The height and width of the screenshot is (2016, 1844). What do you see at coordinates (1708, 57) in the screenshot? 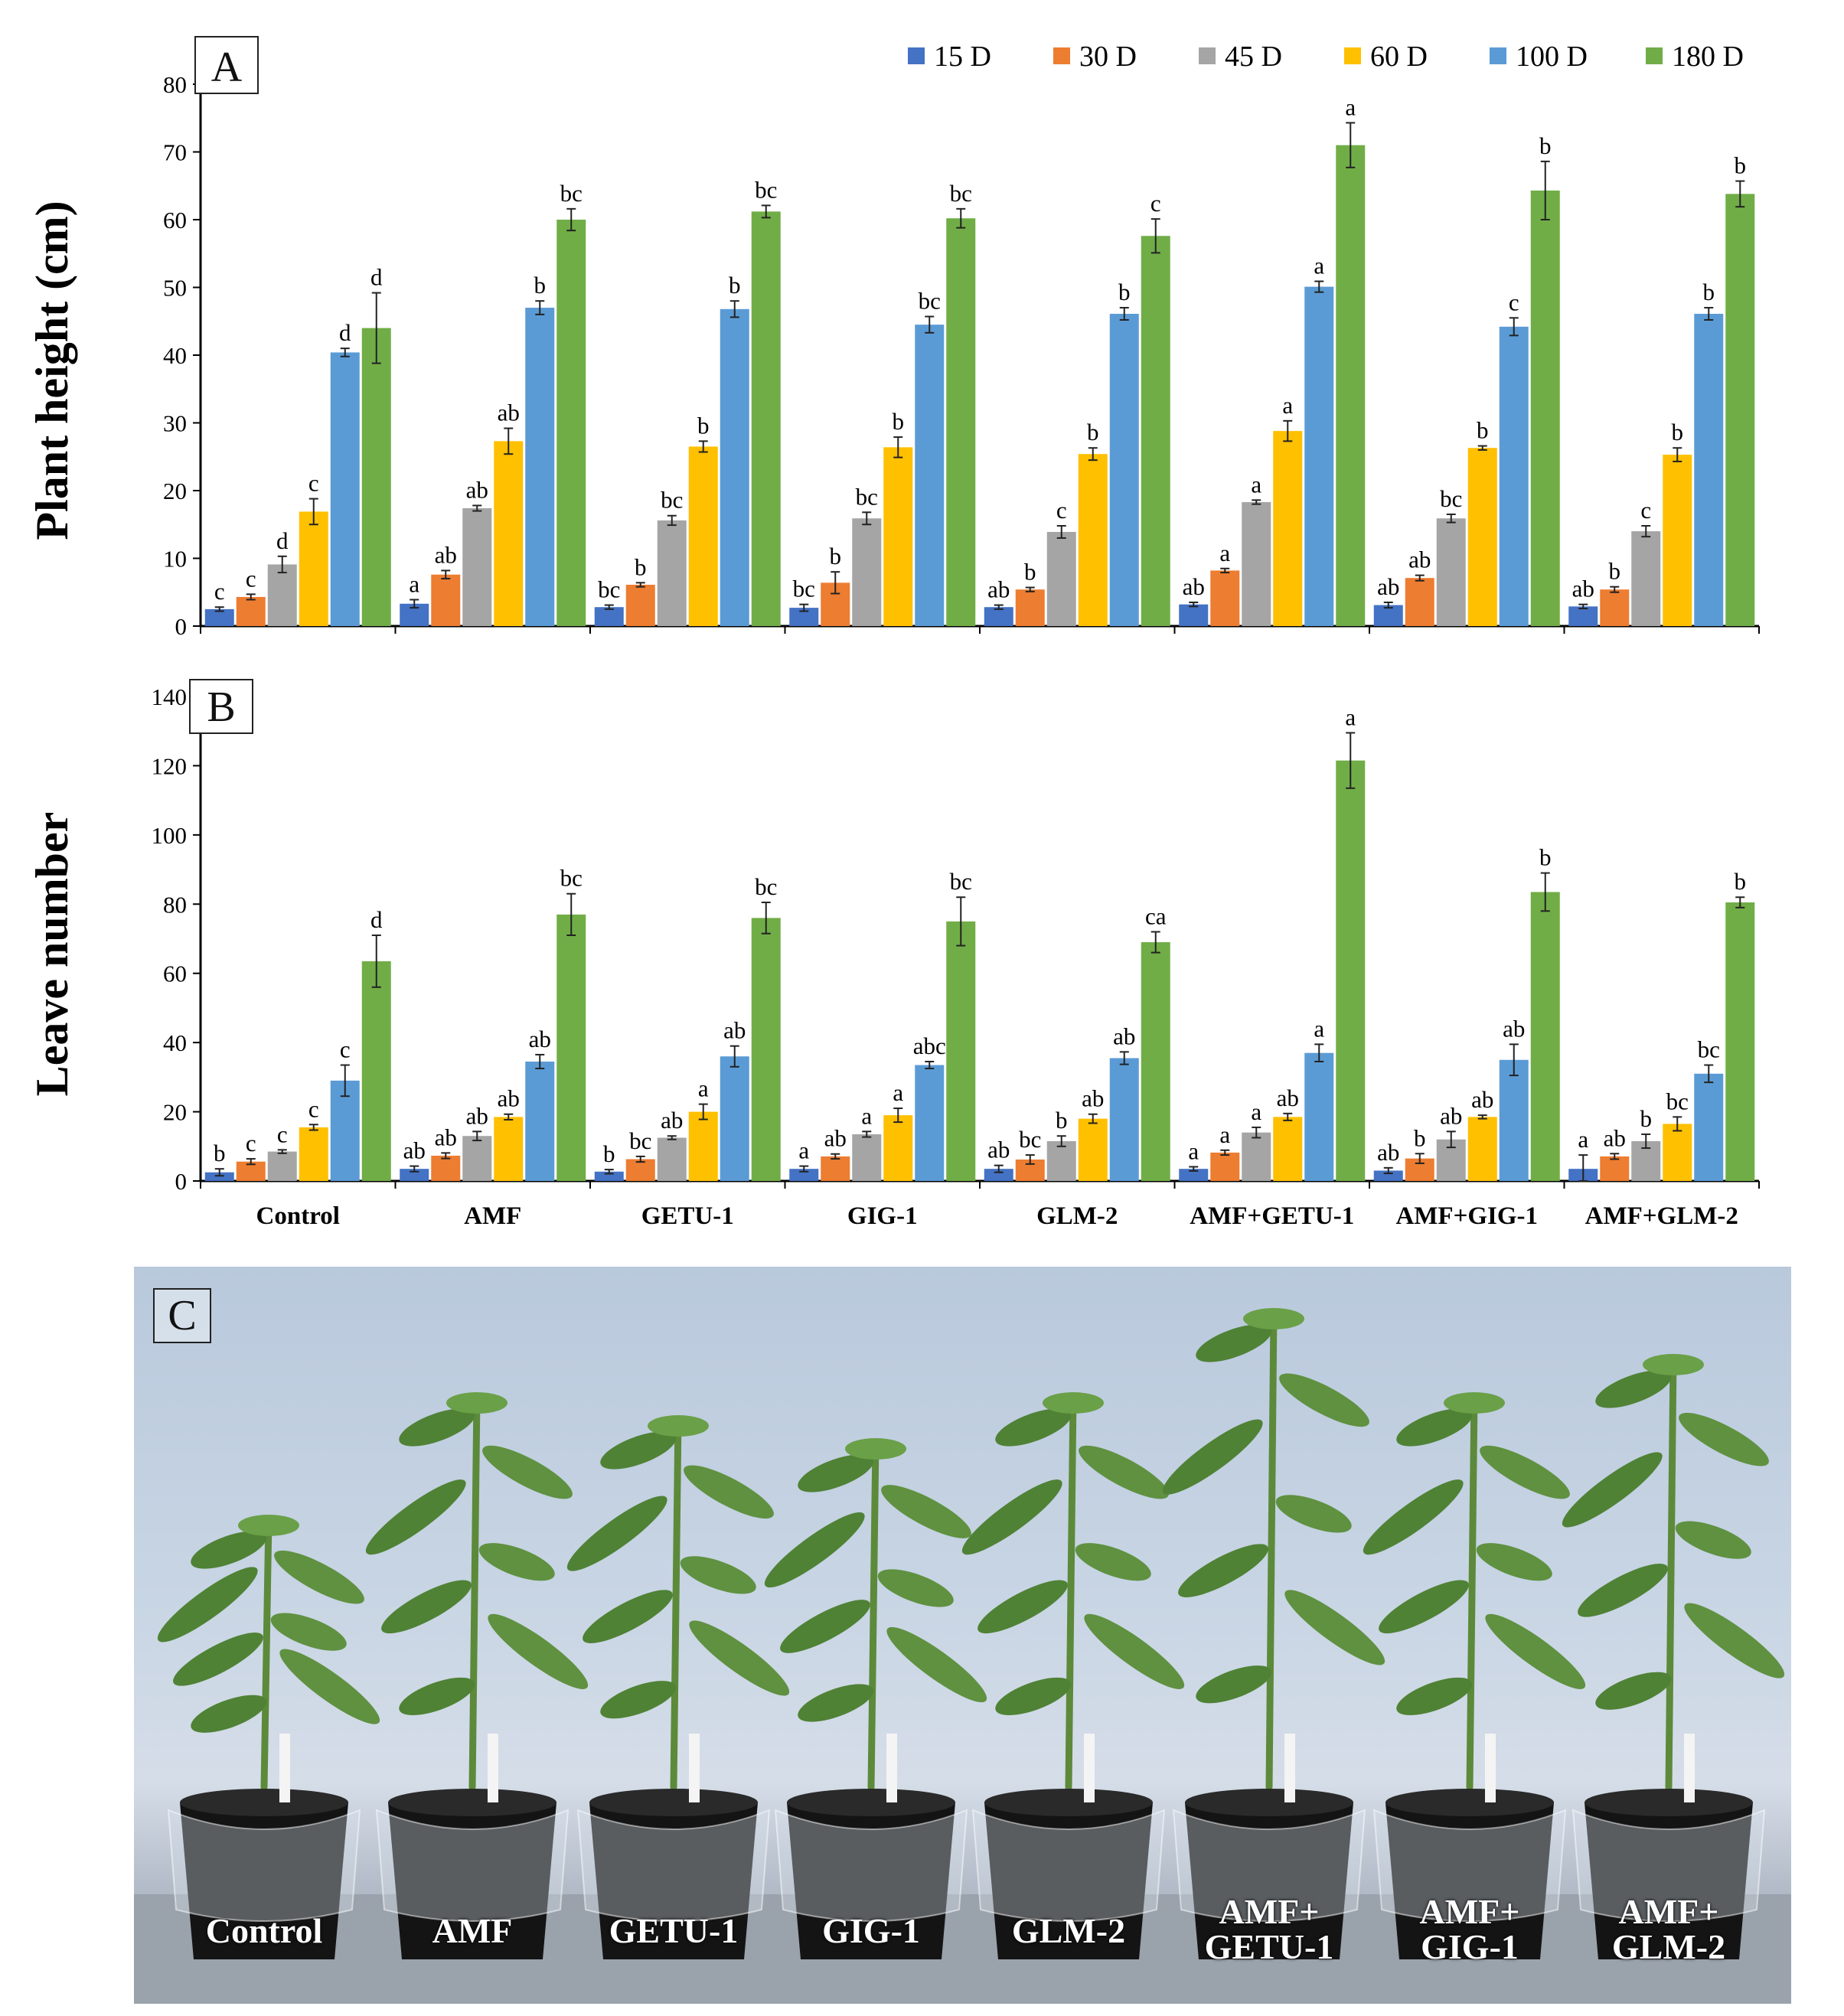
I see `legend-label: 180 D` at bounding box center [1708, 57].